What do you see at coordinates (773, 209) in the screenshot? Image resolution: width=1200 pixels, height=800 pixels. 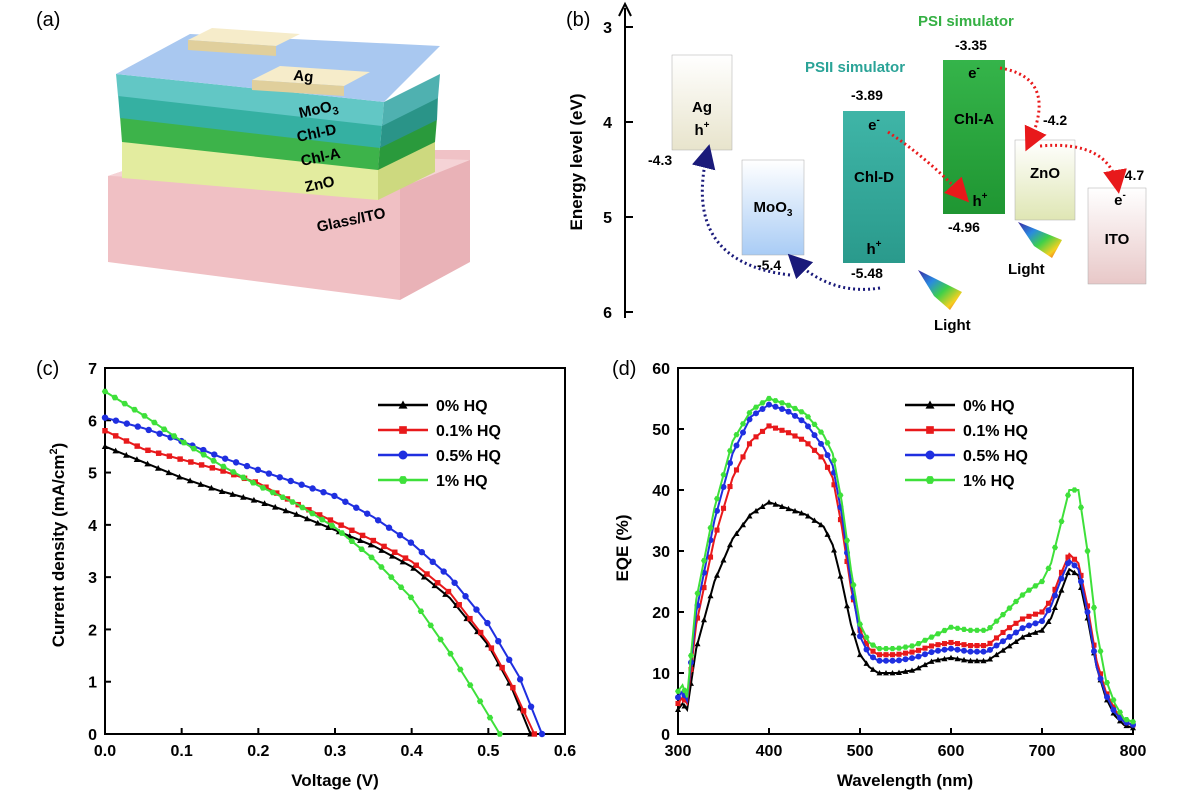 I see `moo3-box-label: MoO3` at bounding box center [773, 209].